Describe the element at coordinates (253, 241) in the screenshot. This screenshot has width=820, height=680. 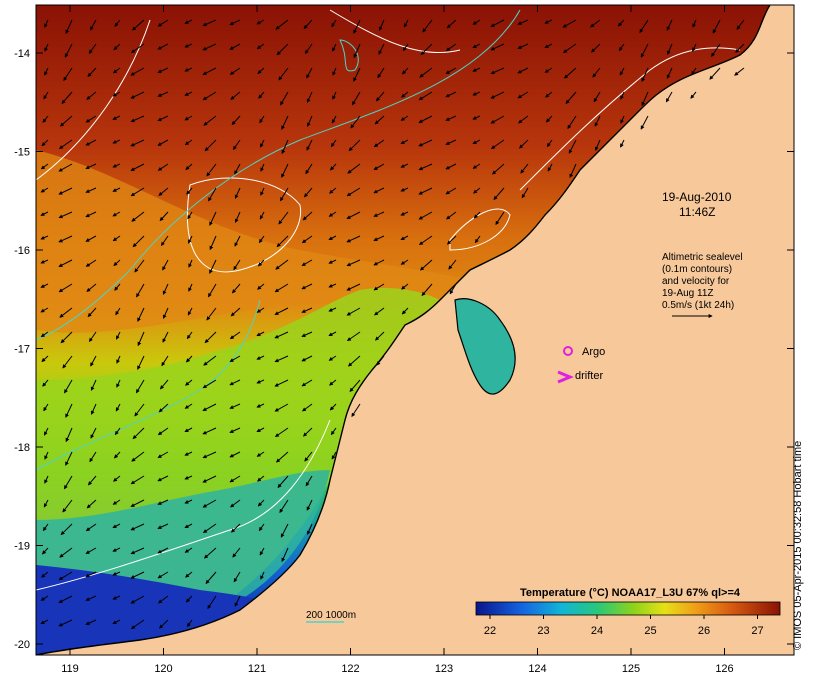
I see `sst-warm-patch` at that location.